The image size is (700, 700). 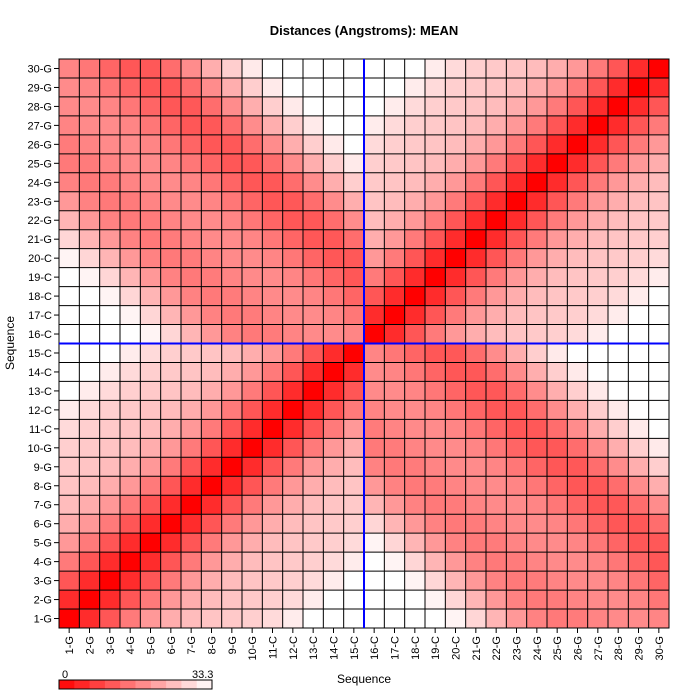 What do you see at coordinates (497, 648) in the screenshot?
I see `x-tick-label: 22-G` at bounding box center [497, 648].